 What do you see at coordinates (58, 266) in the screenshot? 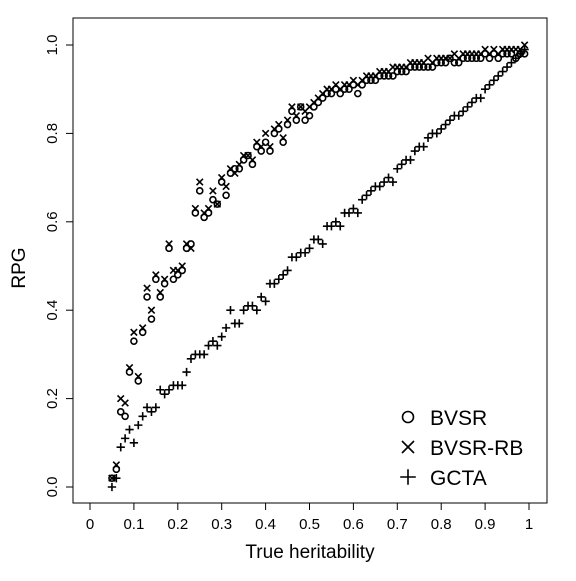
I see `y-axis: 0.0 0.2 0.4 0.6 0.8 1.0` at bounding box center [58, 266].